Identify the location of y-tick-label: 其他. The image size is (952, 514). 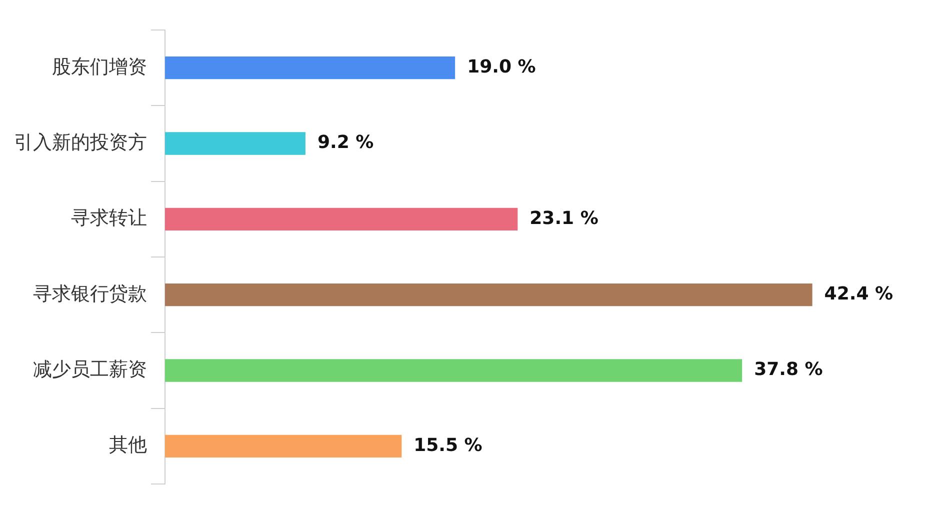
(128, 445).